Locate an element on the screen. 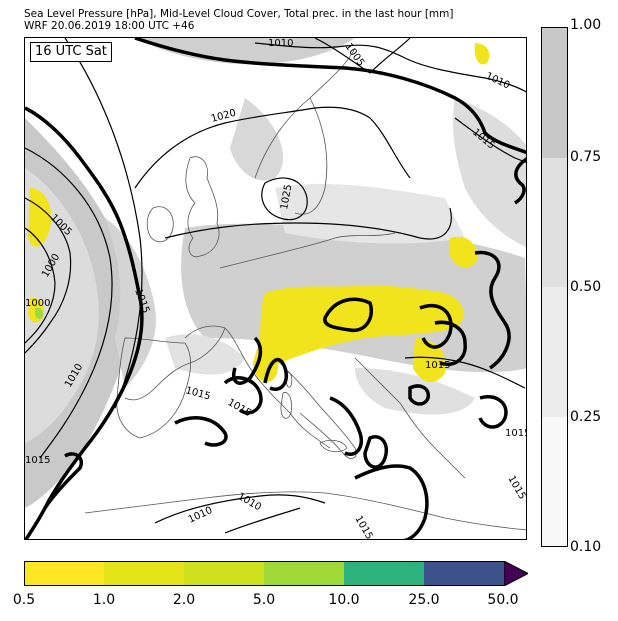 The height and width of the screenshot is (621, 618). precip-balkans is located at coordinates (429, 360).